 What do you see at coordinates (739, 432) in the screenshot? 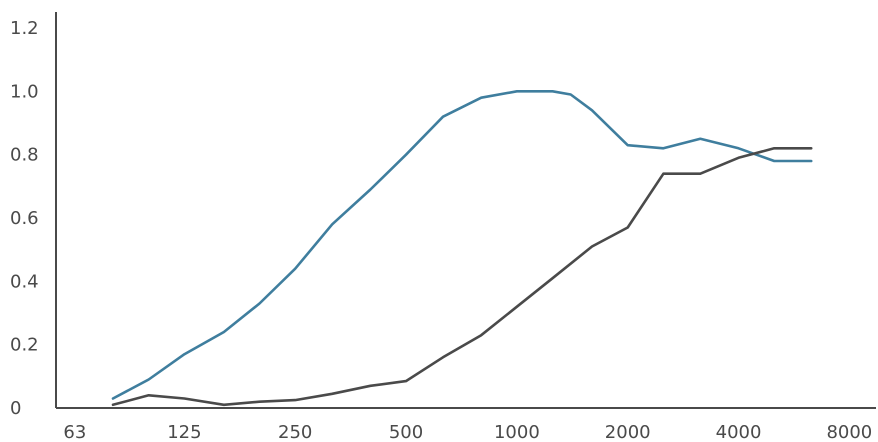
I see `x-tick-label: 4000` at bounding box center [739, 432].